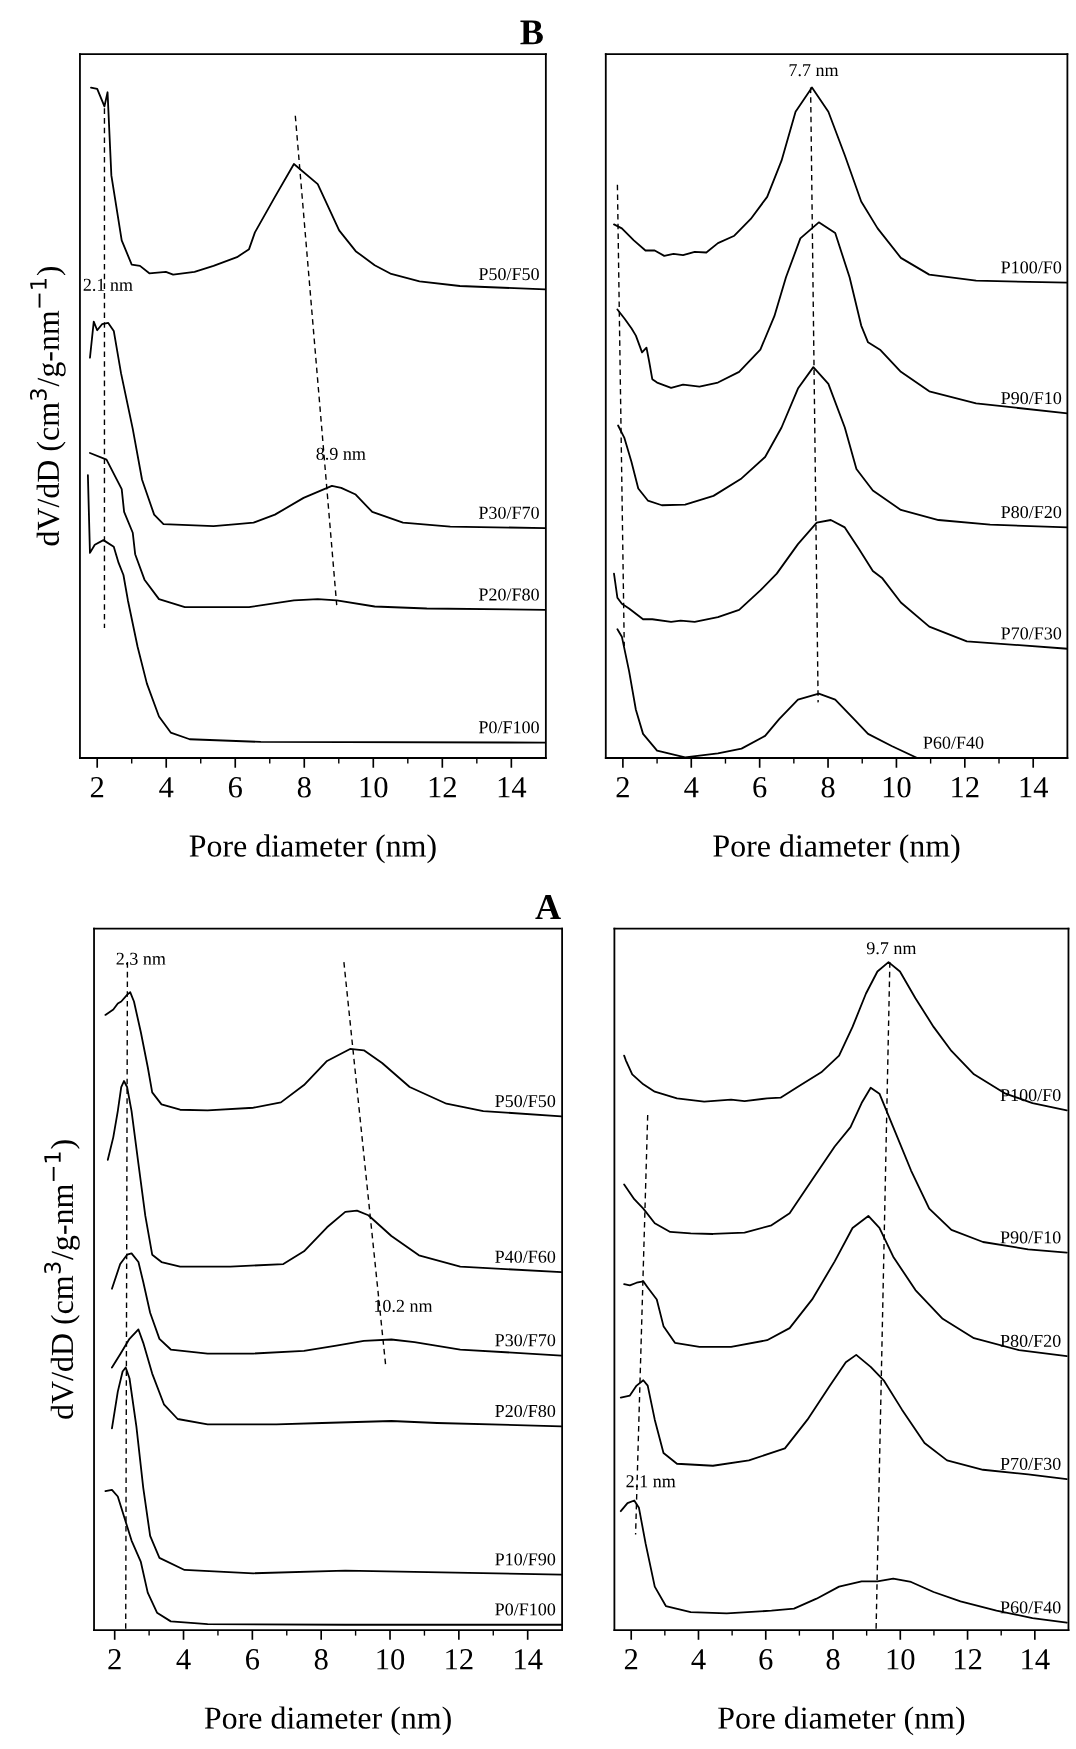  What do you see at coordinates (525, 1256) in the screenshot?
I see `series-label: P40/F60` at bounding box center [525, 1256].